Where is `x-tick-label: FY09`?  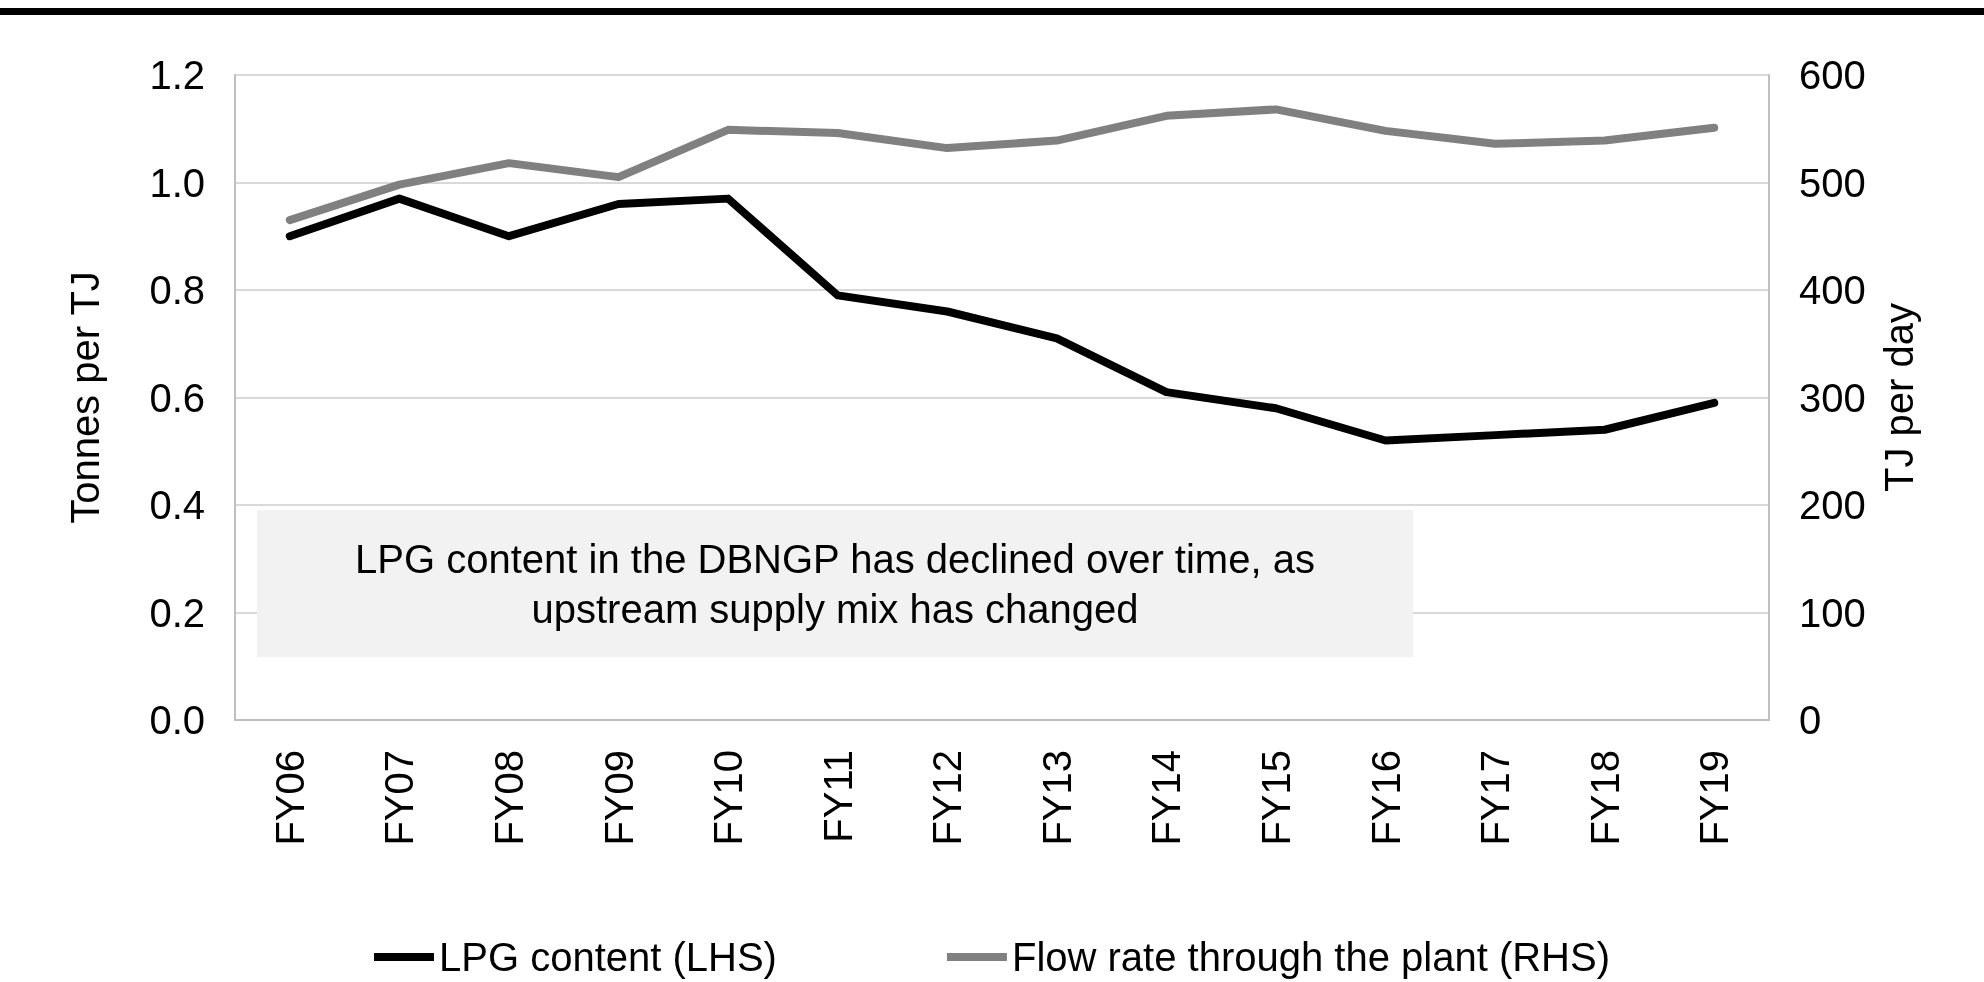
x-tick-label: FY09 is located at coordinates (618, 798).